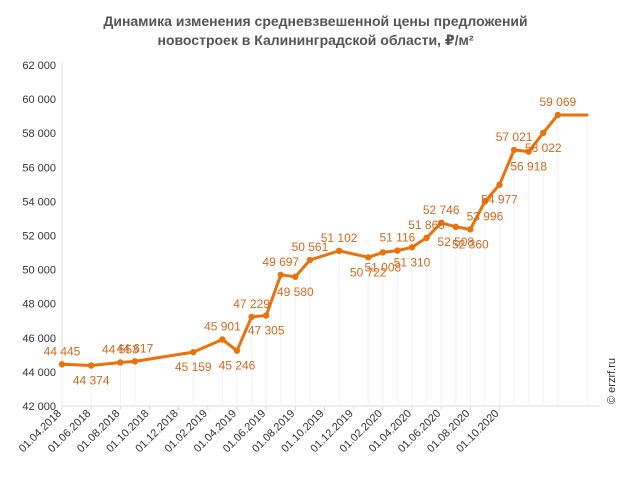  What do you see at coordinates (368, 272) in the screenshot?
I see `data-label: 50 722` at bounding box center [368, 272].